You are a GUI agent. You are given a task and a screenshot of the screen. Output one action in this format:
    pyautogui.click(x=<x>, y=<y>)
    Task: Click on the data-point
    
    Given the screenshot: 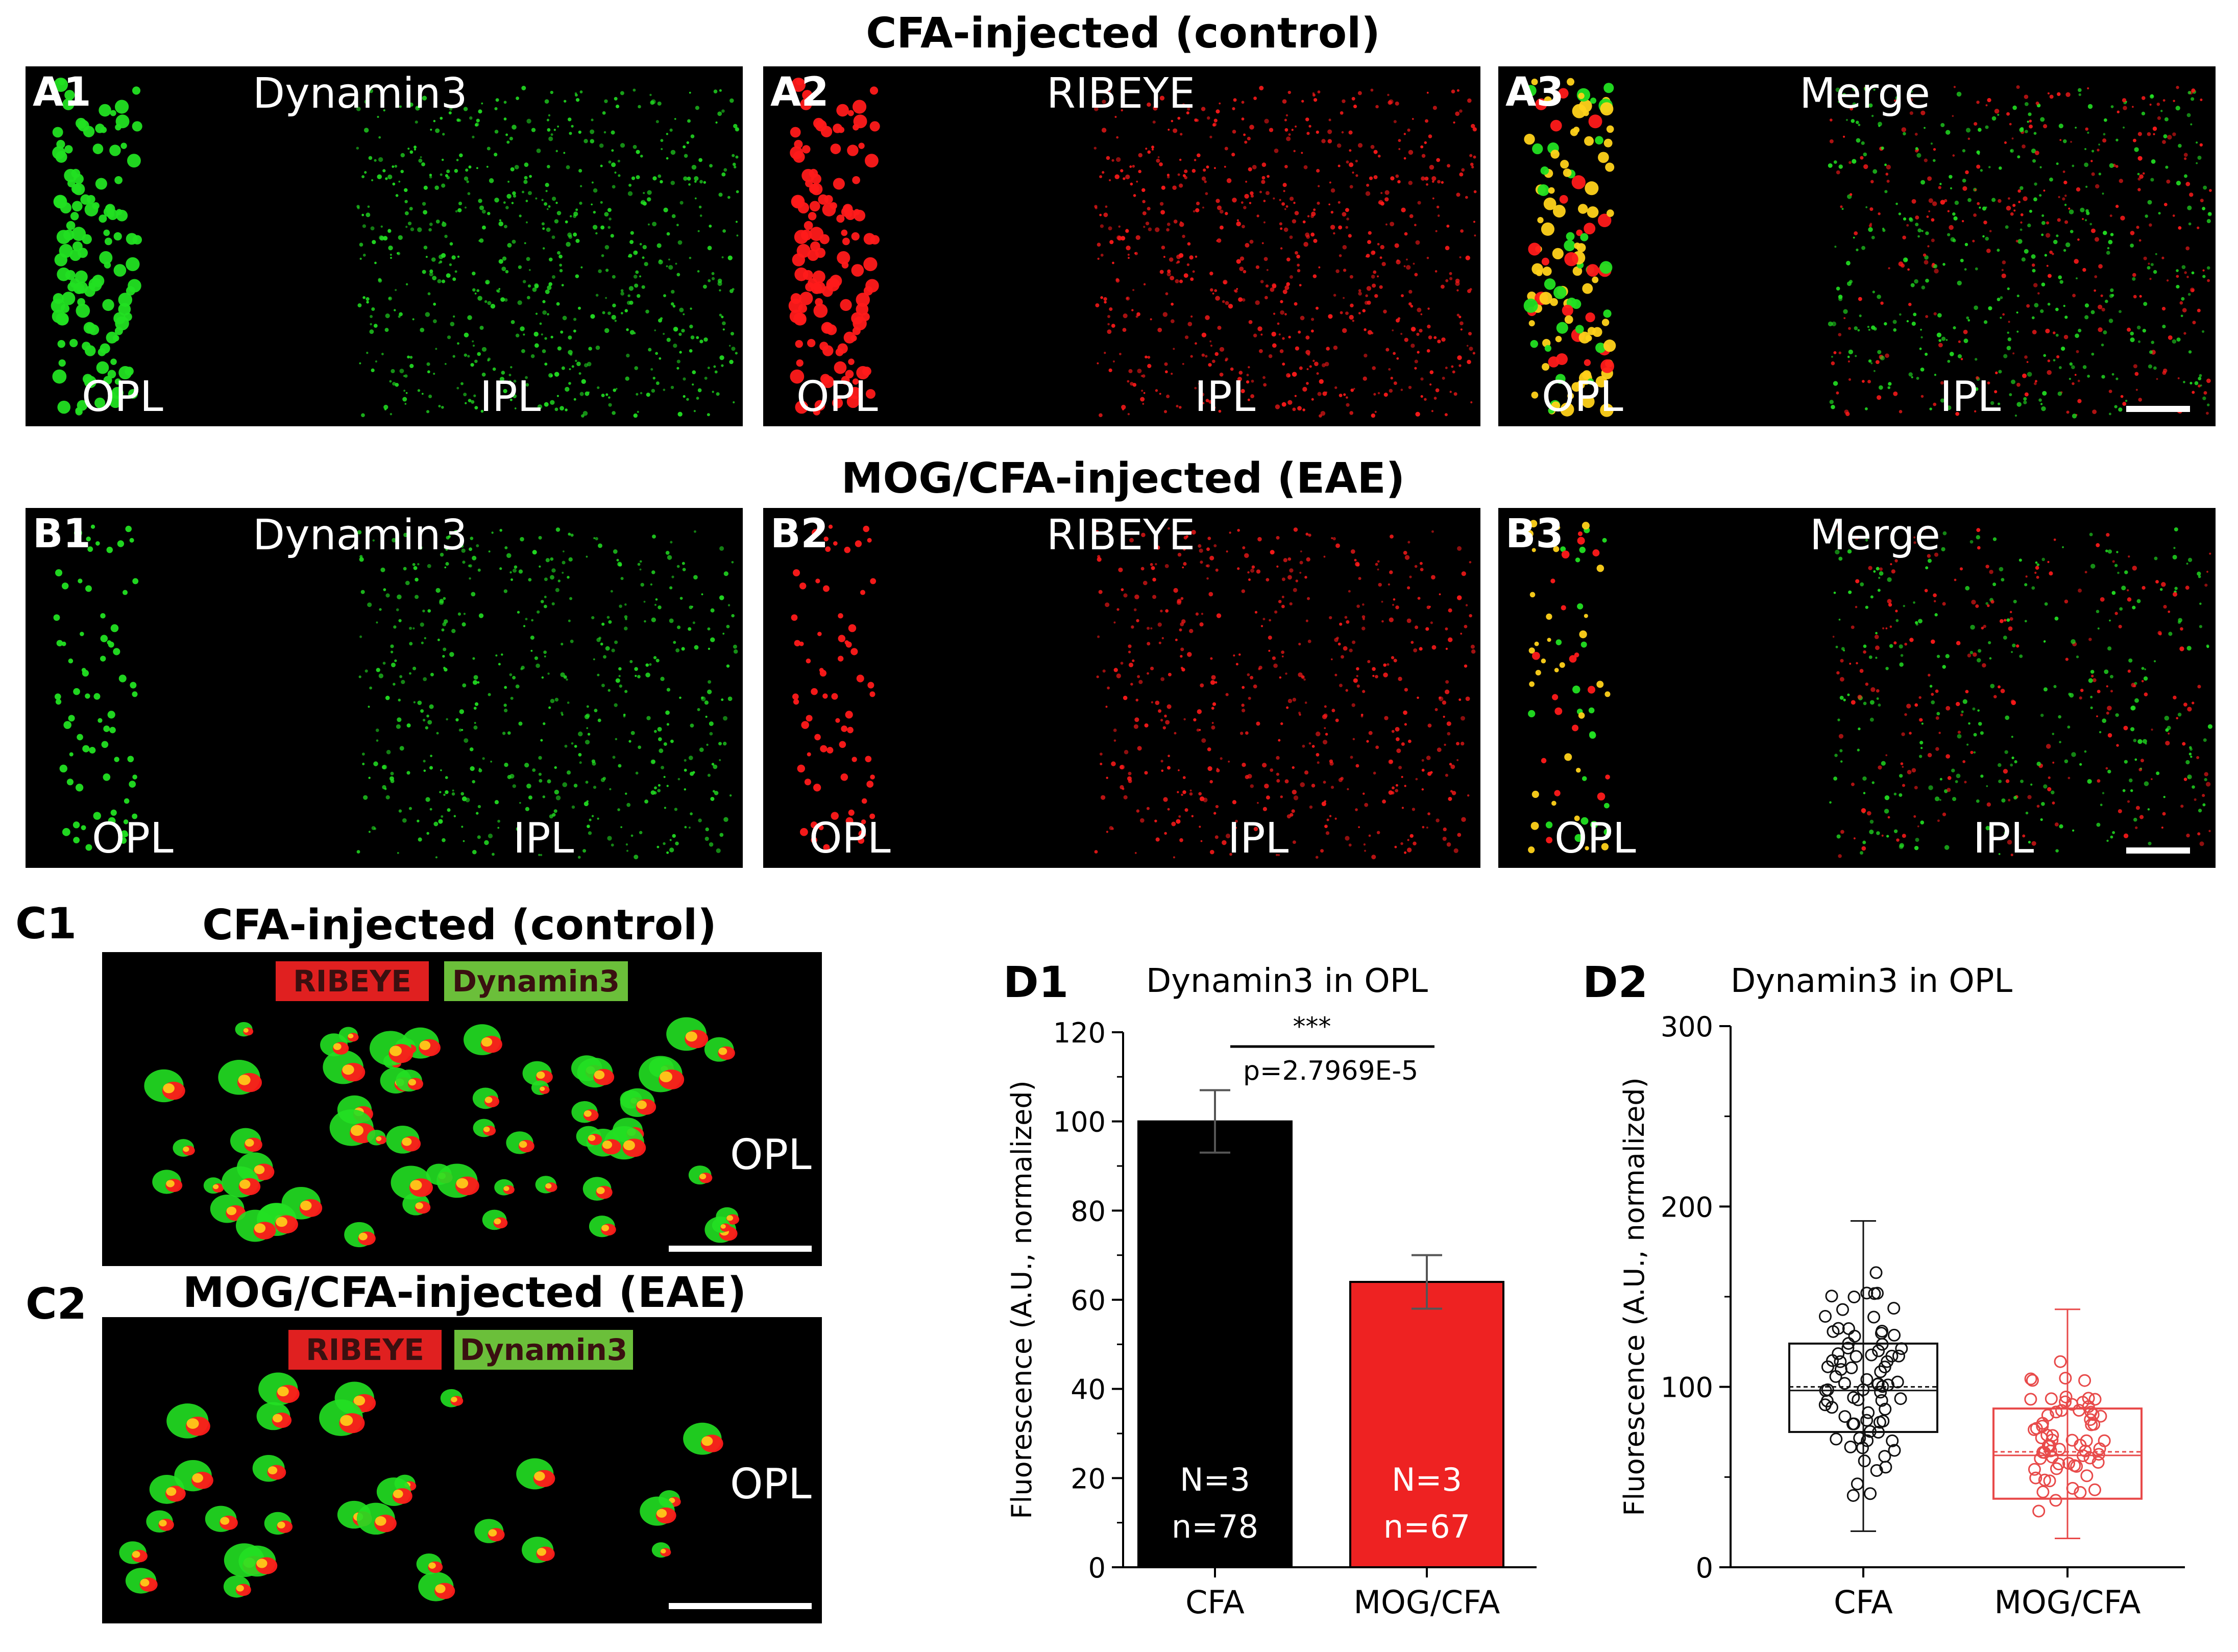 What is the action you would take?
    pyautogui.click(x=2036, y=1428)
    